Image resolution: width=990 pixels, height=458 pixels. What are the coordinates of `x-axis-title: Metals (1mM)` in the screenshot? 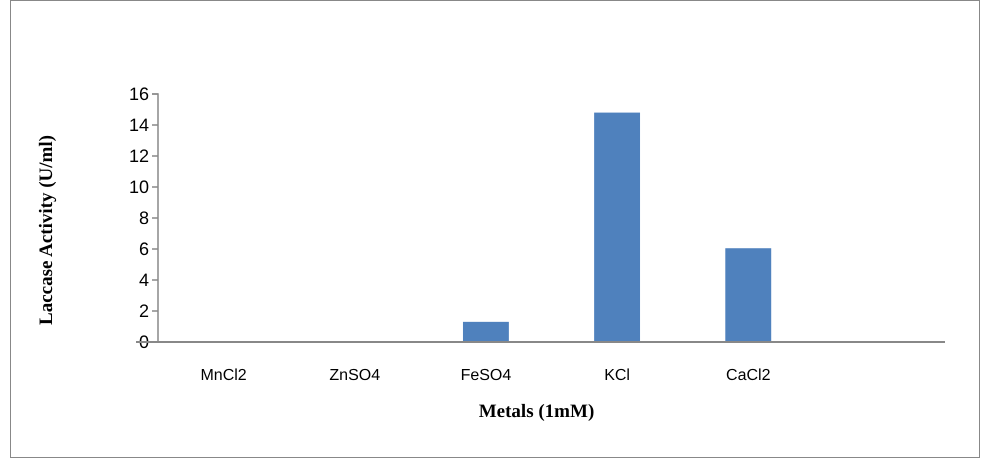 It's located at (536, 411).